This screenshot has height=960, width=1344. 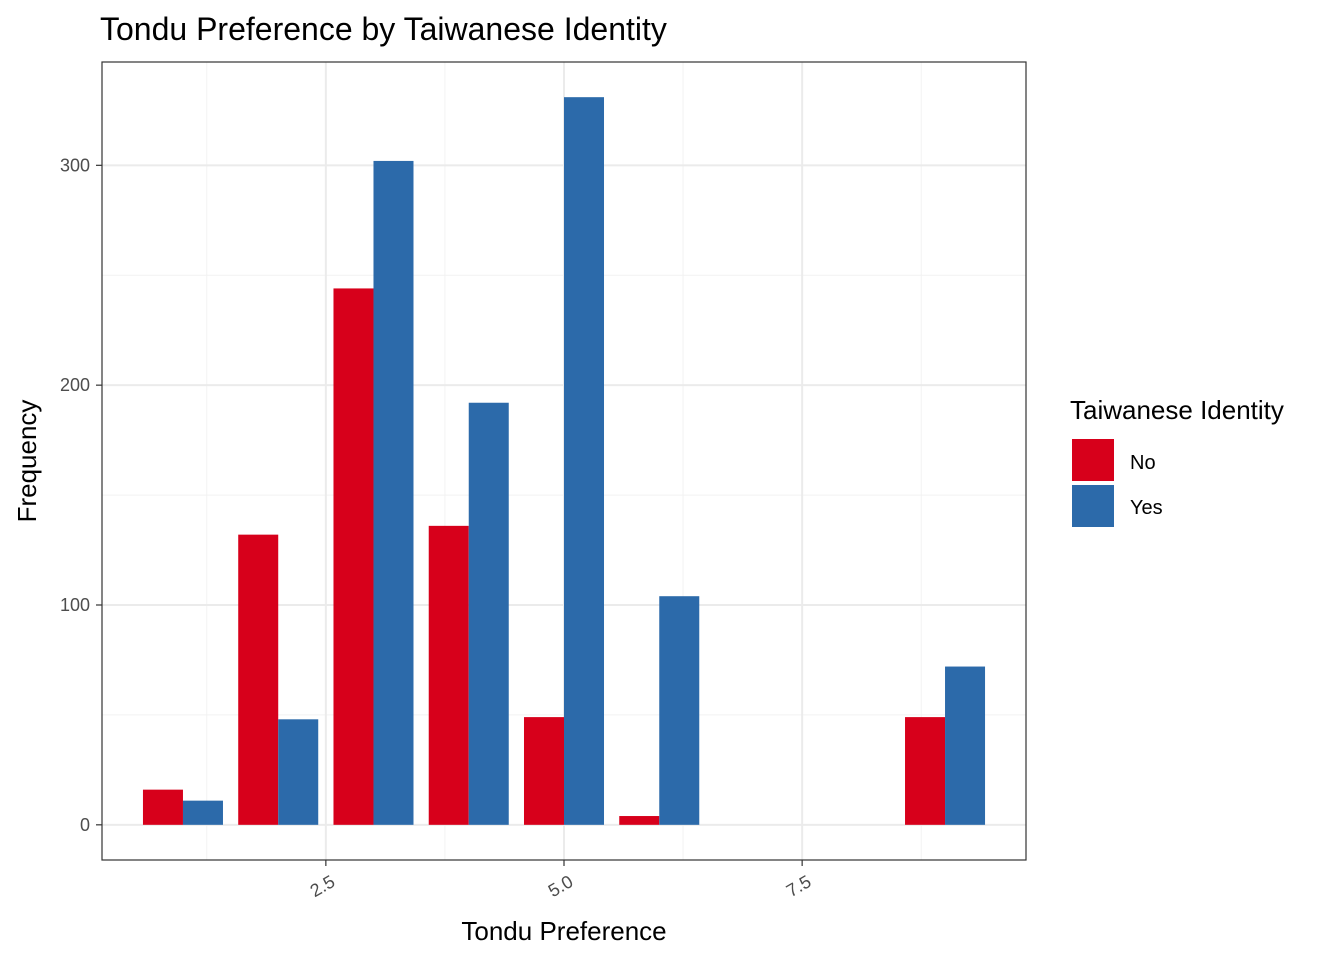 What do you see at coordinates (75, 165) in the screenshot?
I see `y-tick-label: 300` at bounding box center [75, 165].